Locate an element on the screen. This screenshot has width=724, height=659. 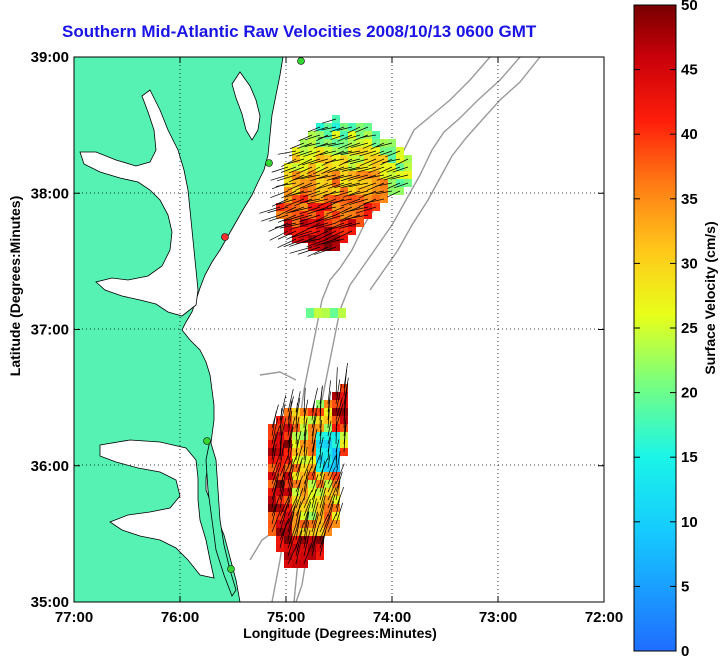
x-tick-label: 75:00 is located at coordinates (286, 617).